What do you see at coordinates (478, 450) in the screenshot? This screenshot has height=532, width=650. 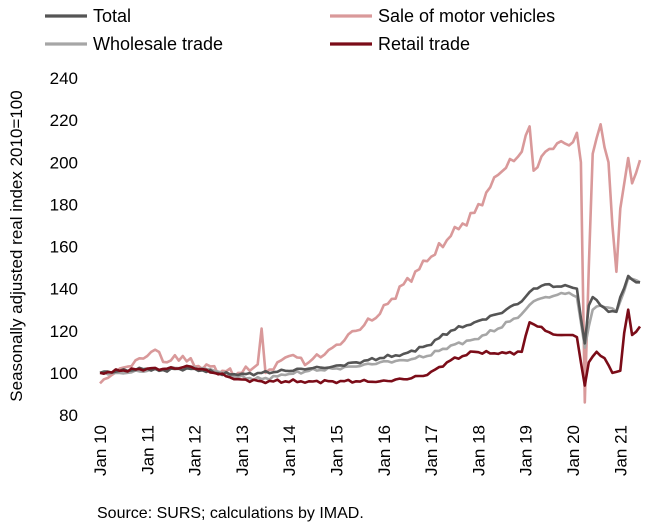 I see `x-tick-label: Jan 18` at bounding box center [478, 450].